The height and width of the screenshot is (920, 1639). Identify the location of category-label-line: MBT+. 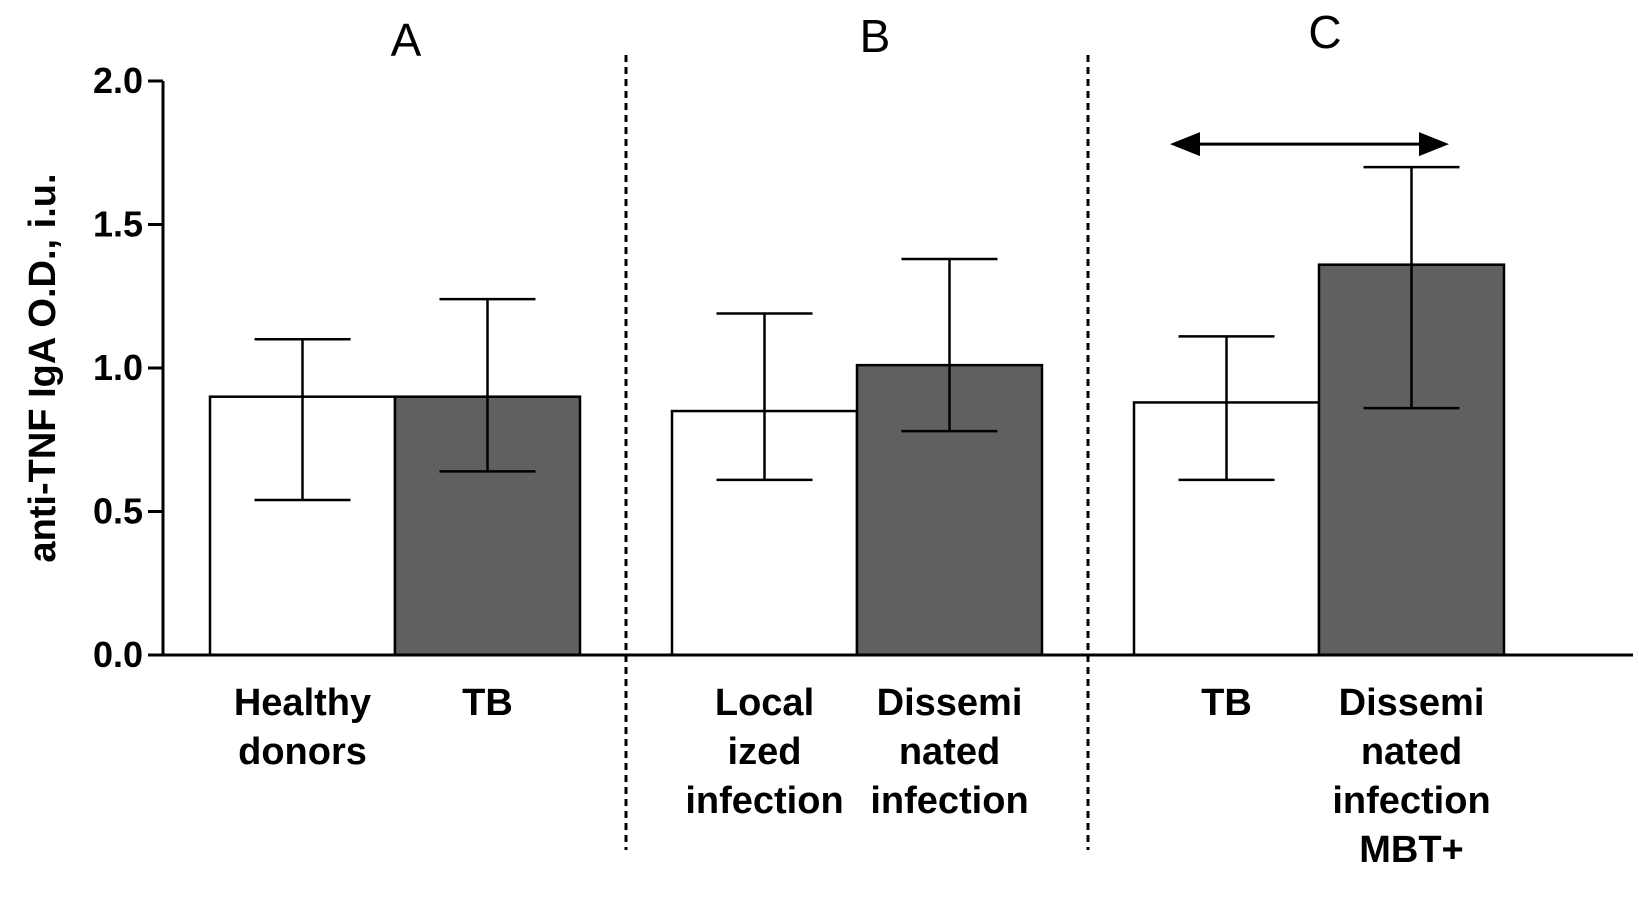
(1411, 850).